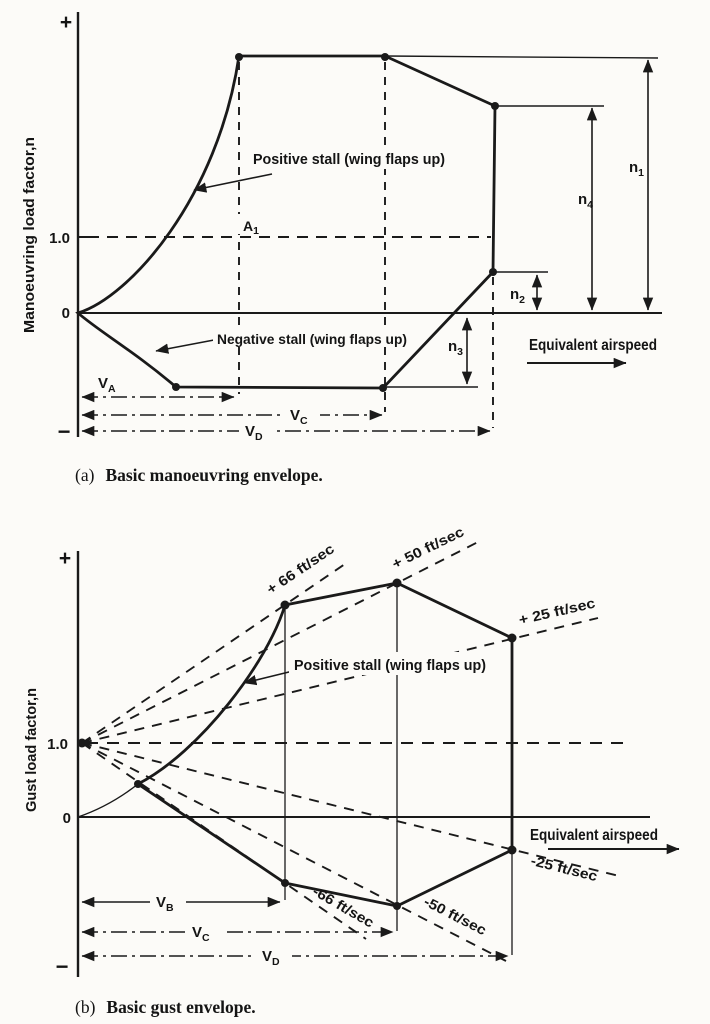 This screenshot has height=1024, width=710. What do you see at coordinates (57, 744) in the screenshot?
I see `gust-tick-label-1-0: 1.0` at bounding box center [57, 744].